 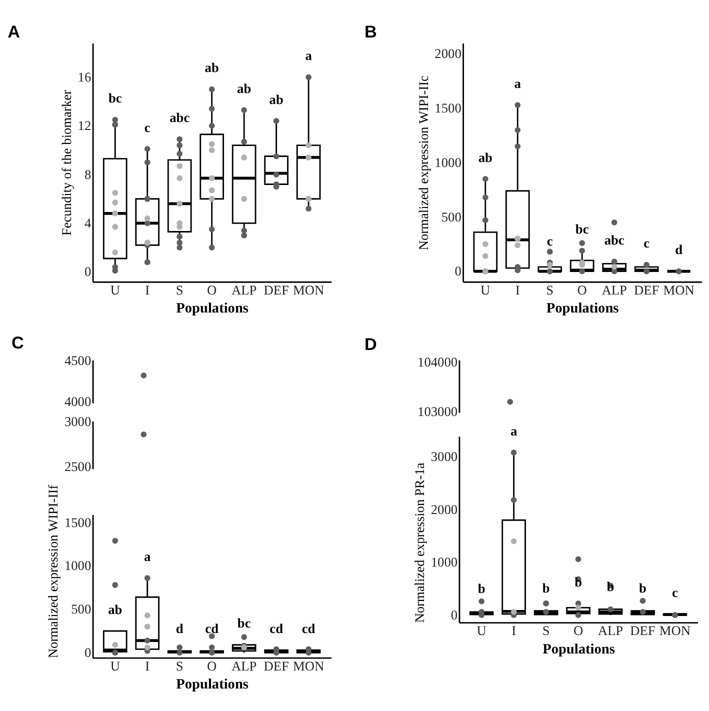 I want to click on y-tick-label: 4000, so click(x=78, y=401).